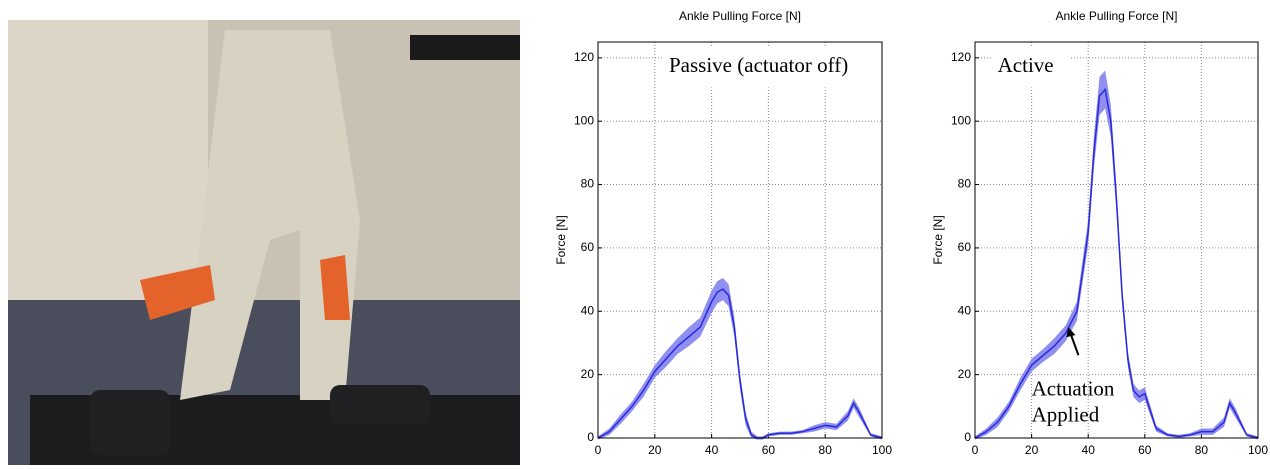 The width and height of the screenshot is (1270, 470). Describe the element at coordinates (1074, 344) in the screenshot. I see `annotation-arrow` at that location.